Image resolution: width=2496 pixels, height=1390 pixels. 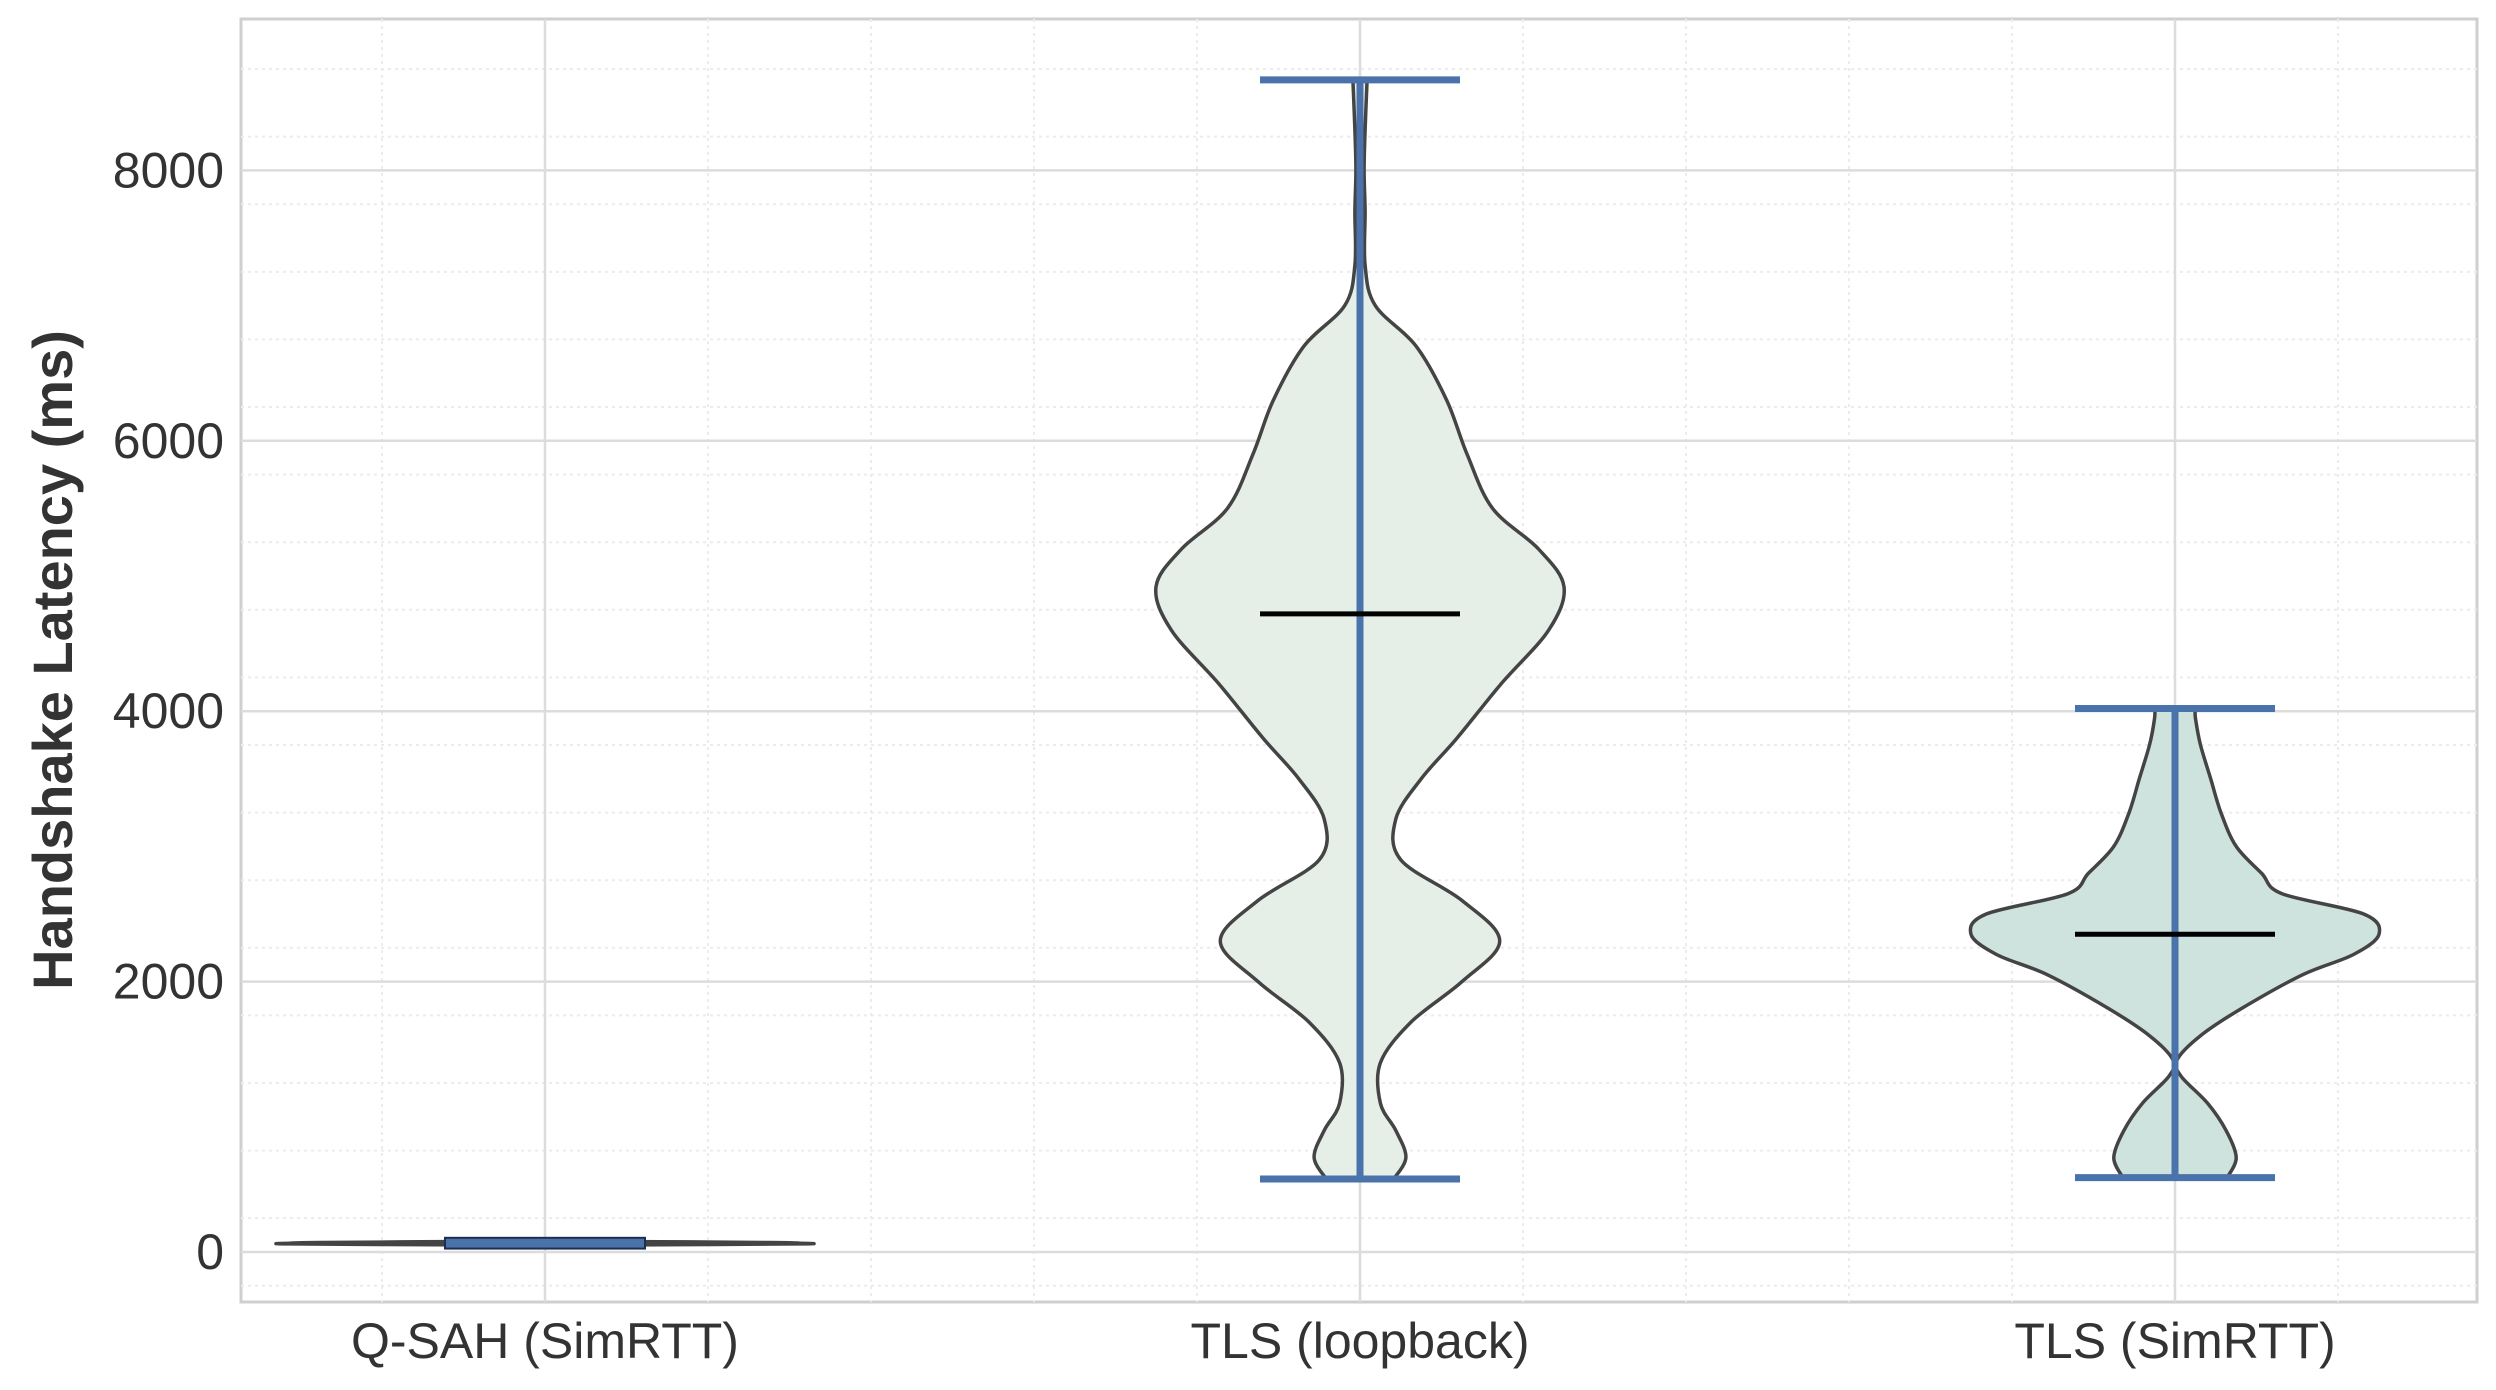 What do you see at coordinates (168, 982) in the screenshot?
I see `y-tick-label: 2000` at bounding box center [168, 982].